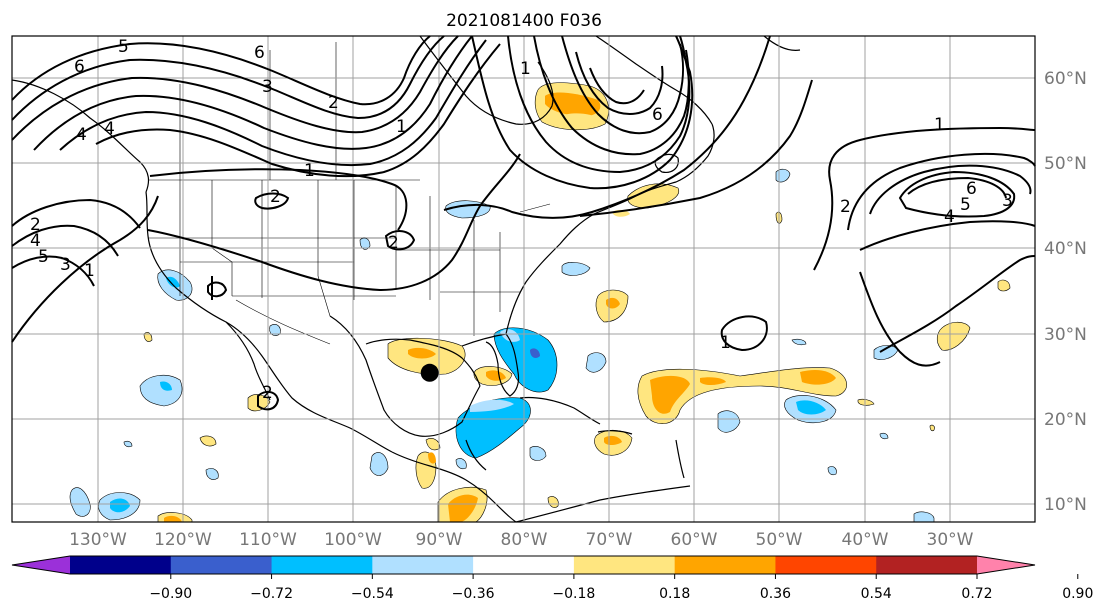 Image resolution: width=1105 pixels, height=615 pixels. What do you see at coordinates (1065, 292) in the screenshot?
I see `lat-labels: 60°N 50°N 40°N 30°N 20°N 10°N` at bounding box center [1065, 292].